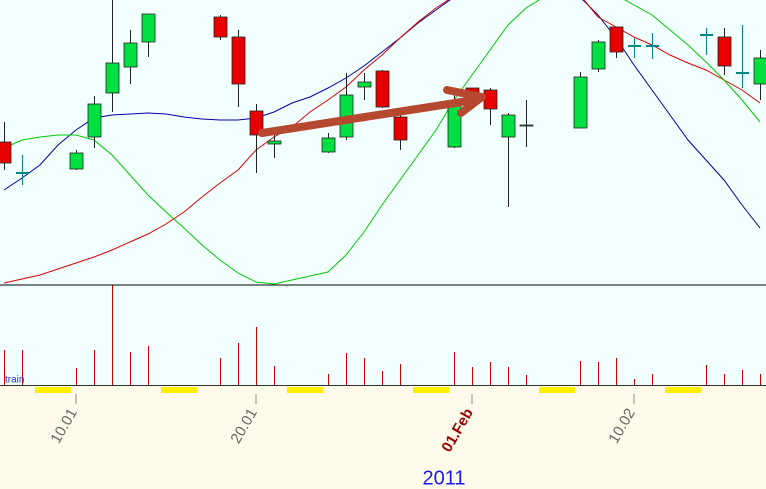 The image size is (766, 489). I want to click on x-axis-label: 2011, so click(443, 478).